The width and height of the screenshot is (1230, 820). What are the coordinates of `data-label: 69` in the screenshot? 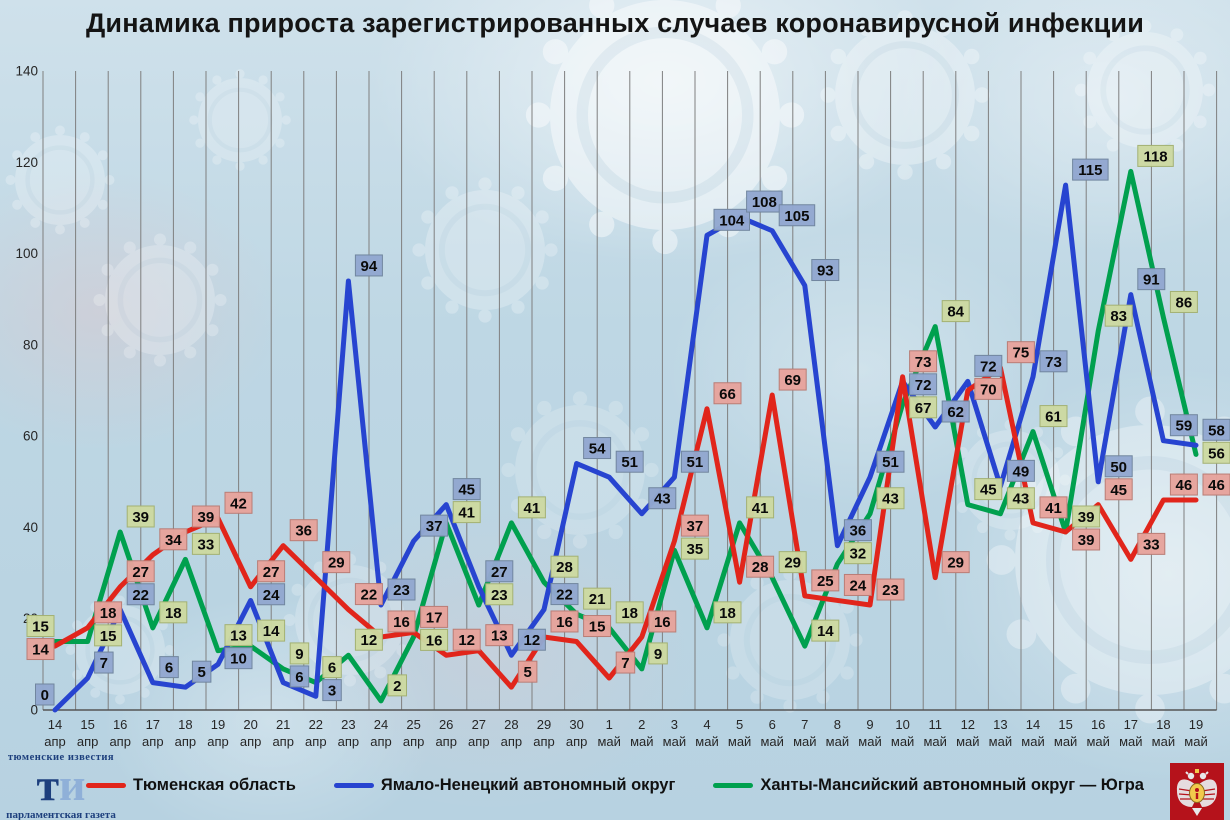 It's located at (792, 379).